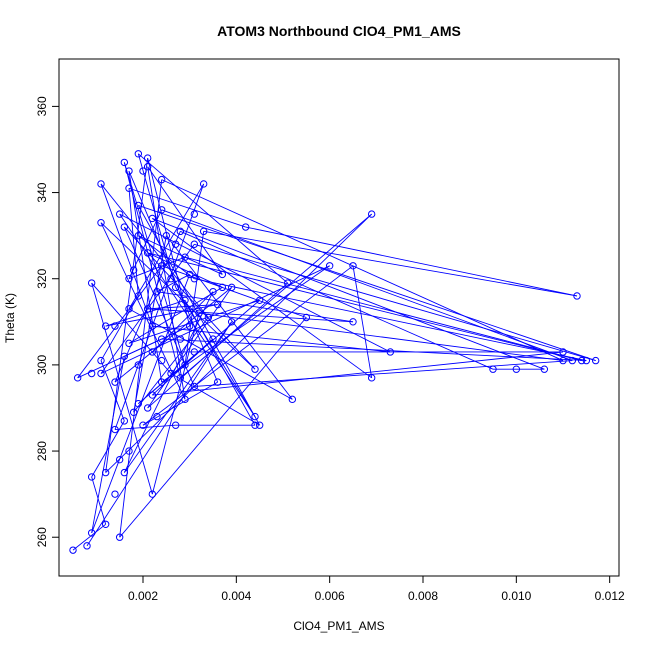 The image size is (650, 650). Describe the element at coordinates (236, 596) in the screenshot. I see `x-tick-label: 0.004` at that location.